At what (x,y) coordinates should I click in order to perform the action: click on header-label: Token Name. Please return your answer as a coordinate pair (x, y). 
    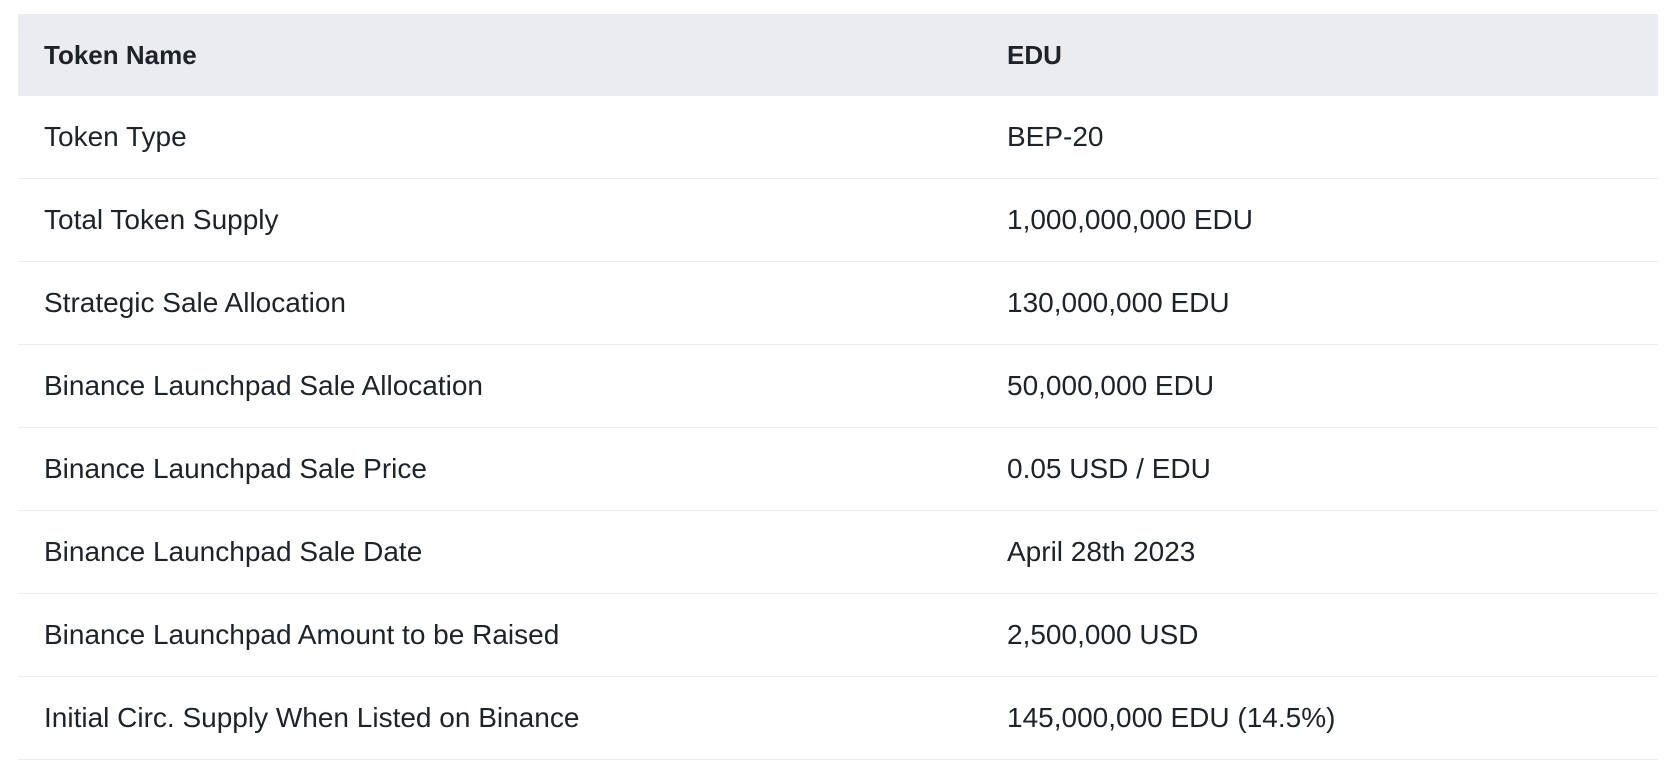
    Looking at the image, I should click on (120, 54).